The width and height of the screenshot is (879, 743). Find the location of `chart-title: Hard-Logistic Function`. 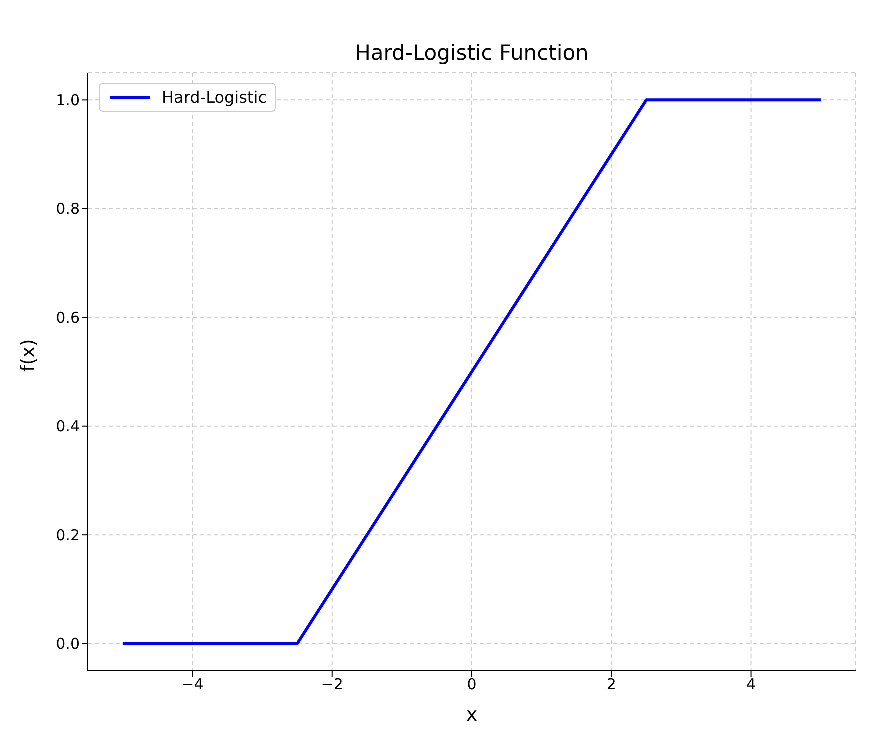

chart-title: Hard-Logistic Function is located at coordinates (472, 53).